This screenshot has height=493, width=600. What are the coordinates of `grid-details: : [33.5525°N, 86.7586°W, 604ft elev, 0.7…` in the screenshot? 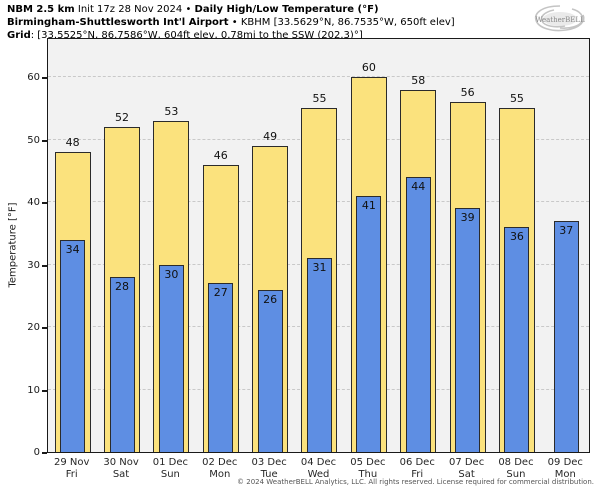 It's located at (196, 35).